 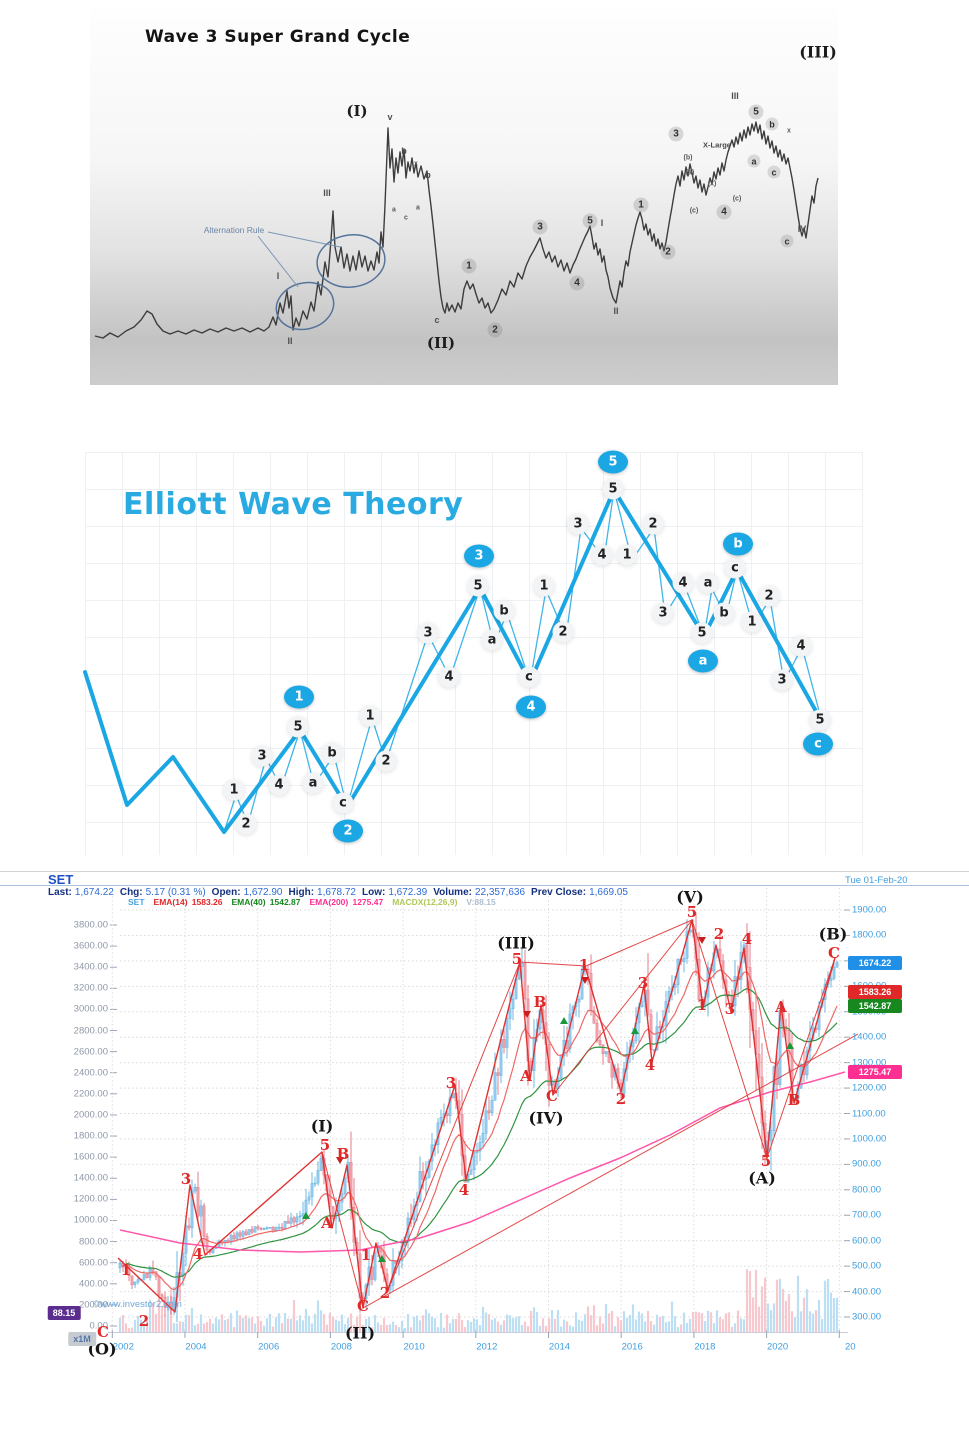 What do you see at coordinates (802, 229) in the screenshot?
I see `top-wave-label: IV` at bounding box center [802, 229].